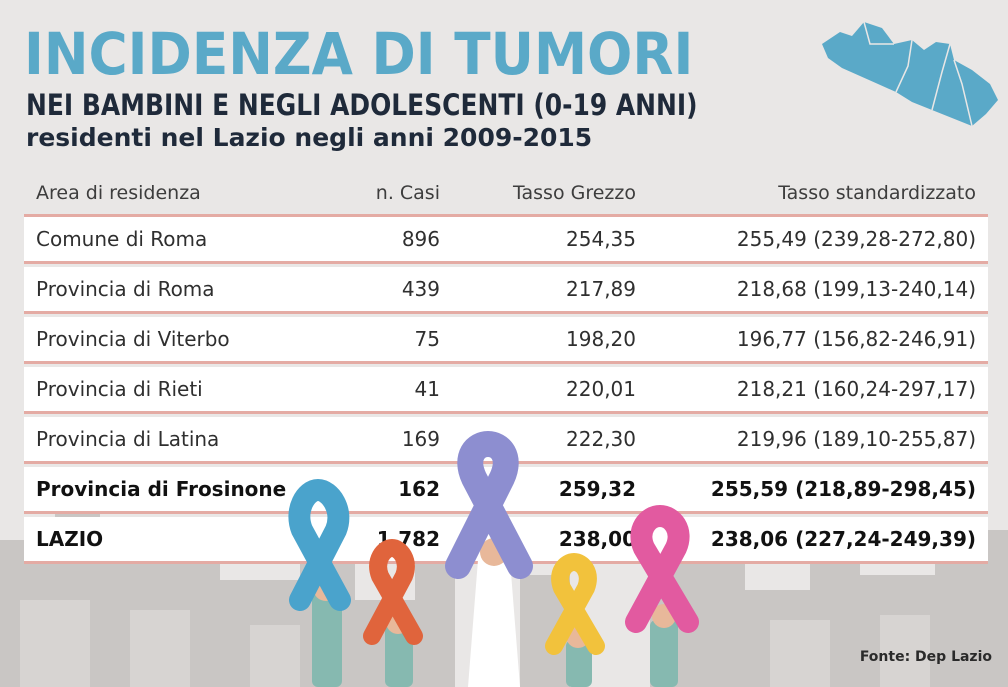 This screenshot has width=1008, height=687. What do you see at coordinates (574, 193) in the screenshot?
I see `column-header-tasso-grezzo: Tasso Grezzo` at bounding box center [574, 193].